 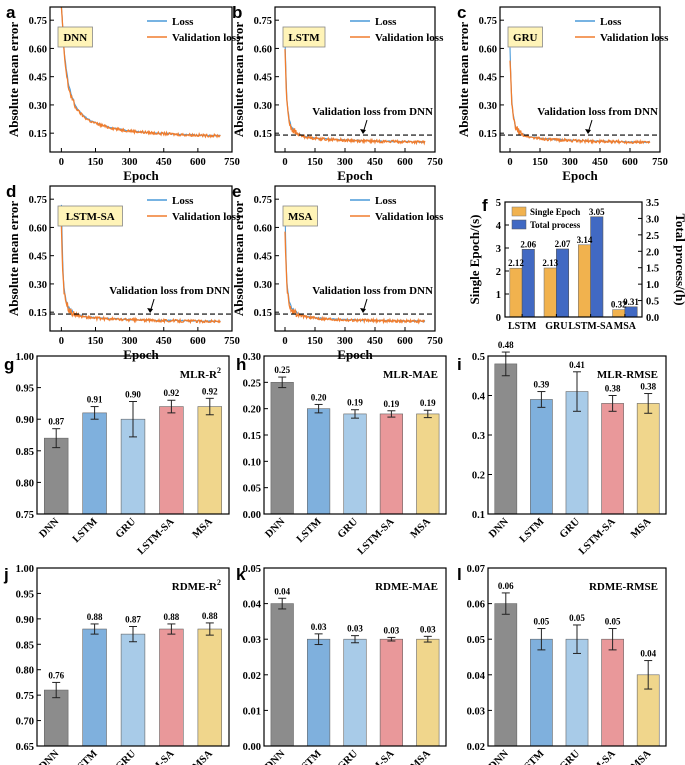 I want to click on y-tick-label: 0.04, so click(x=252, y=605).